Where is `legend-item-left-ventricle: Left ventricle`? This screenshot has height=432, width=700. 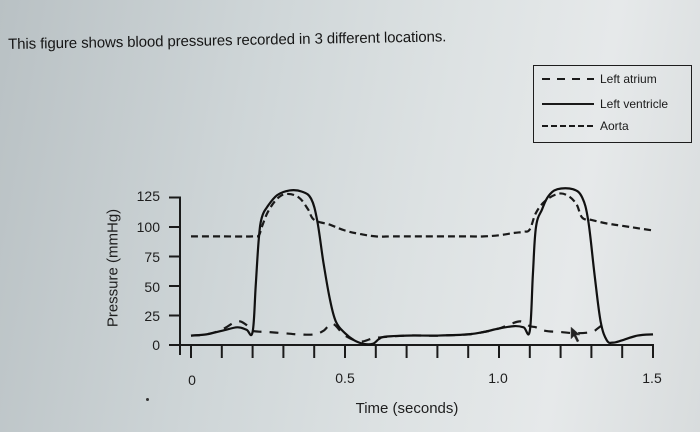
legend-item-left-ventricle: Left ventricle is located at coordinates (612, 105).